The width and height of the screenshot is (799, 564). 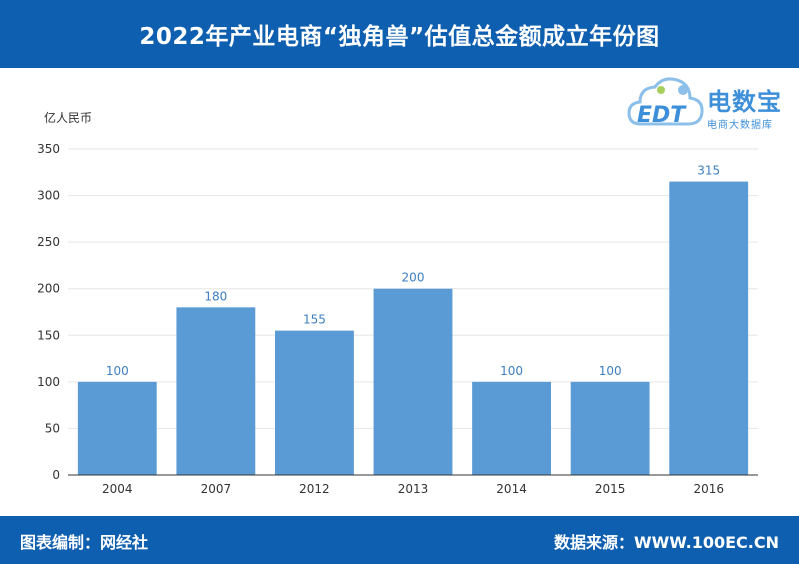 What do you see at coordinates (52, 428) in the screenshot?
I see `y-tick-label: 50` at bounding box center [52, 428].